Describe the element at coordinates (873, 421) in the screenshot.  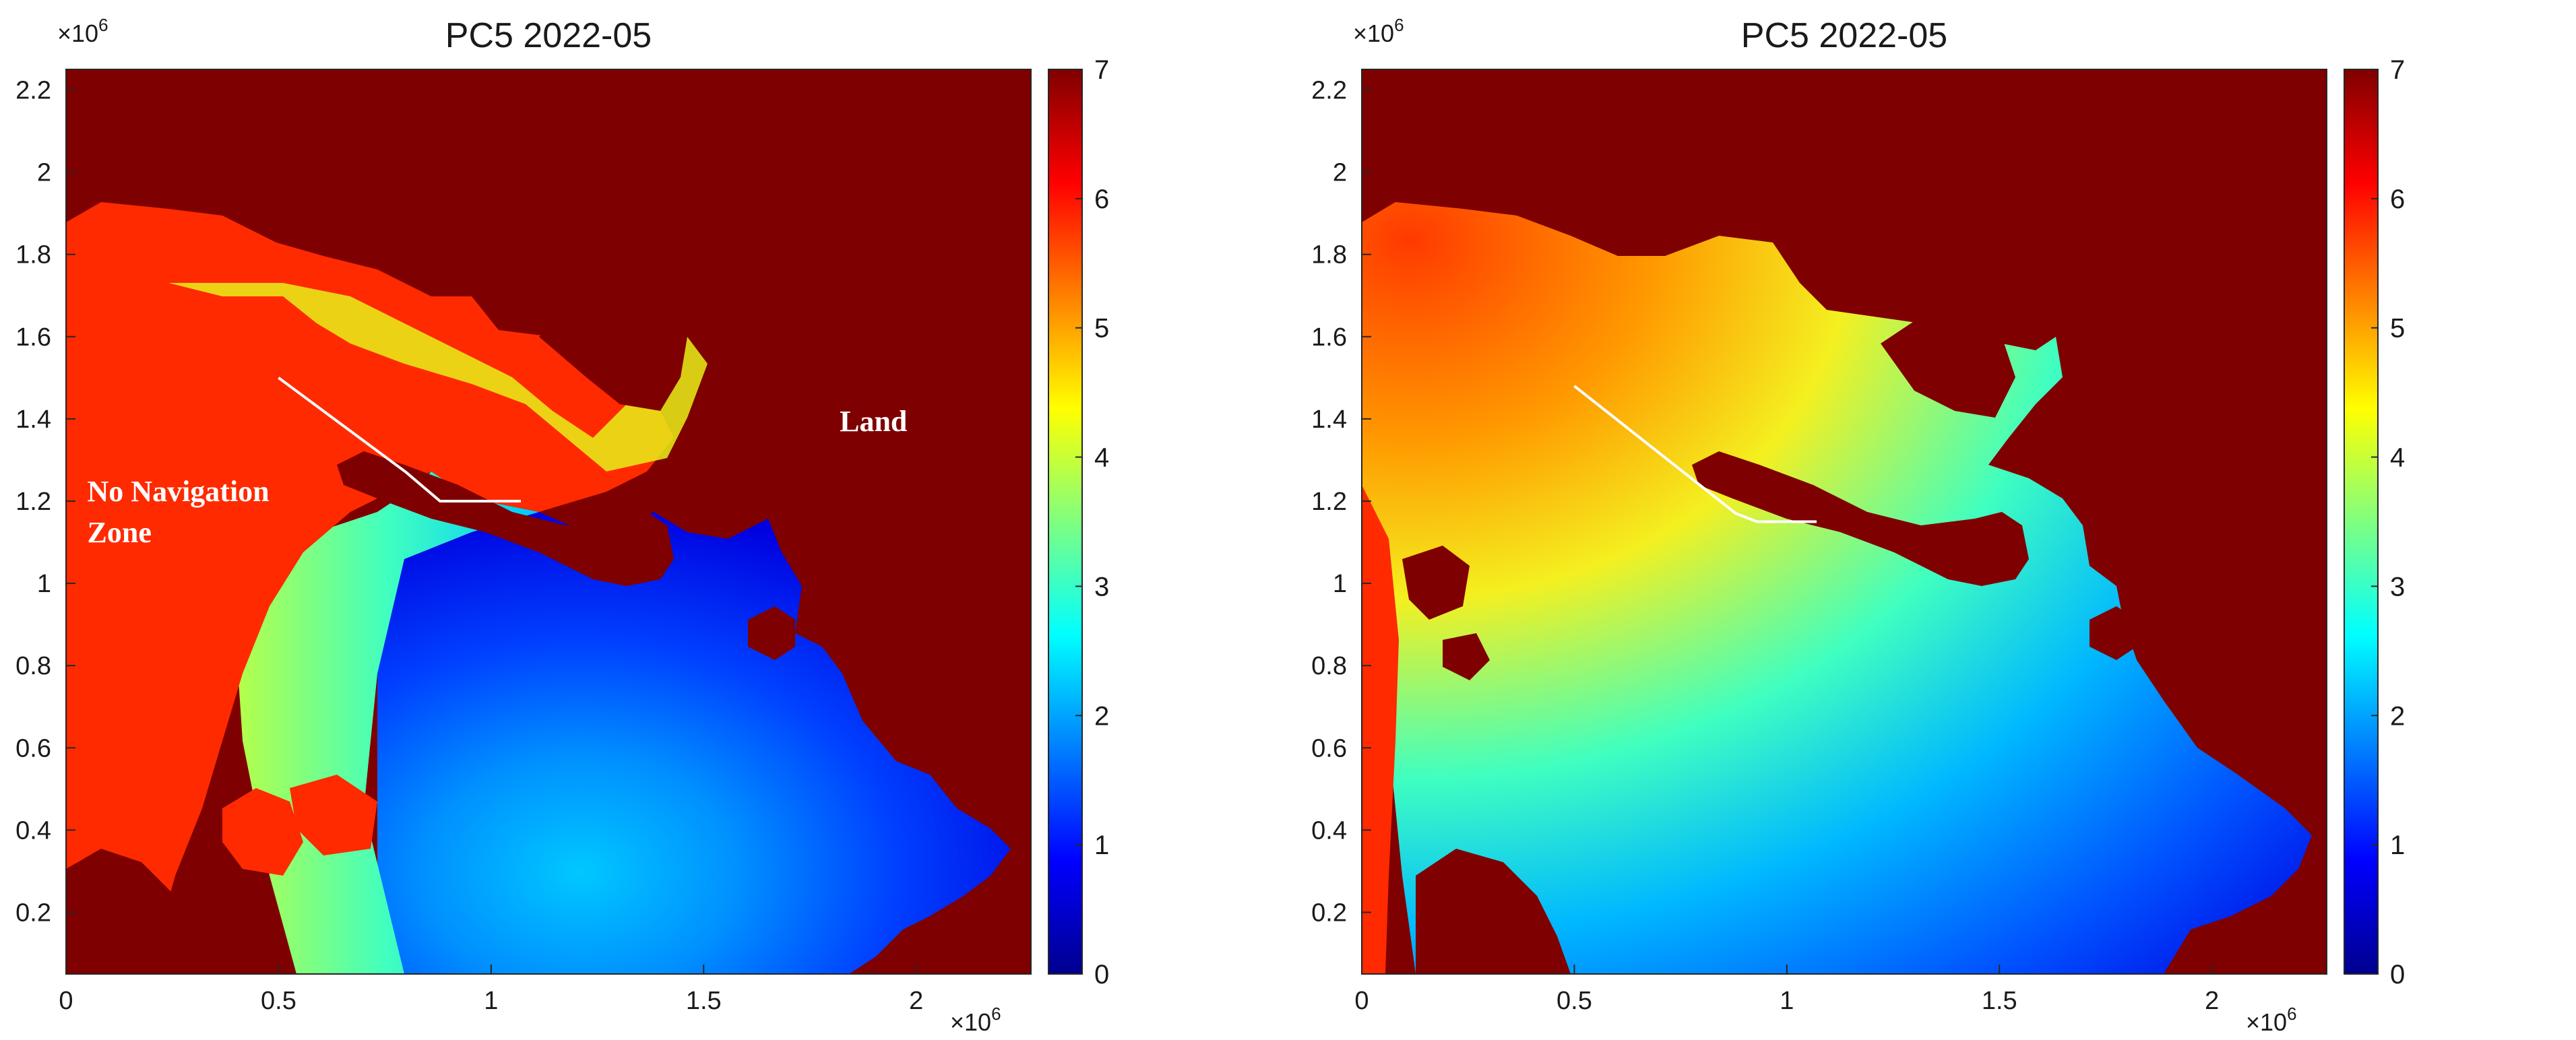
I see `map-annotation: Land` at that location.